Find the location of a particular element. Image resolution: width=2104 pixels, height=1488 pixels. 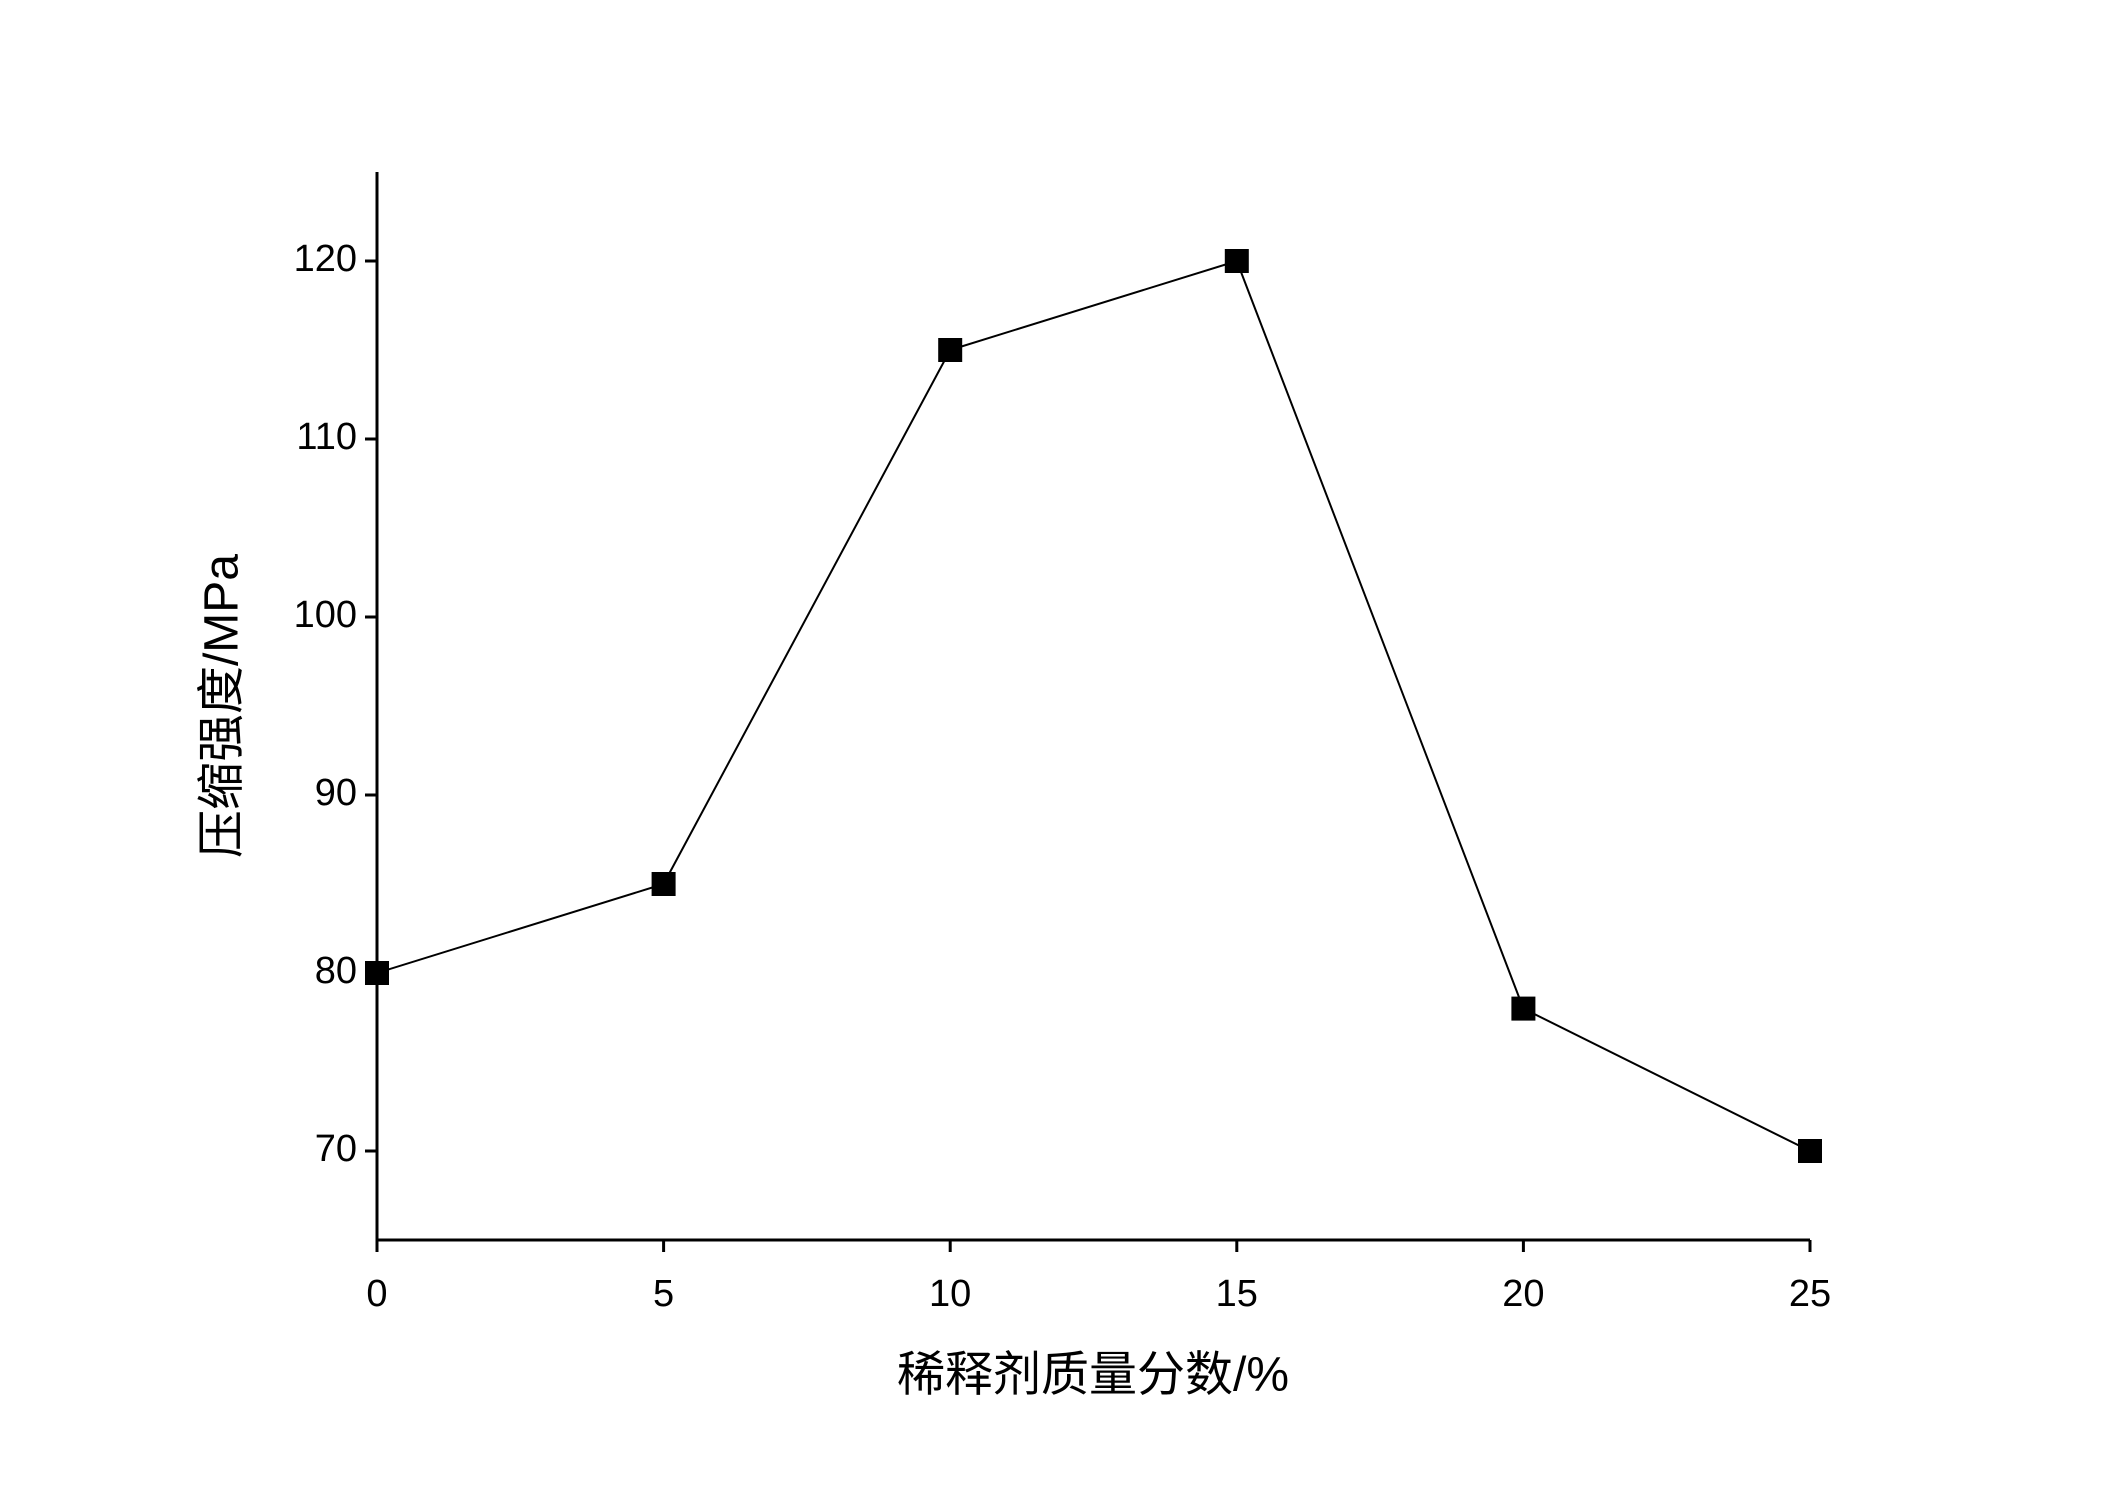

x-axis-title: 稀释剂质量分数/% is located at coordinates (1093, 1375).